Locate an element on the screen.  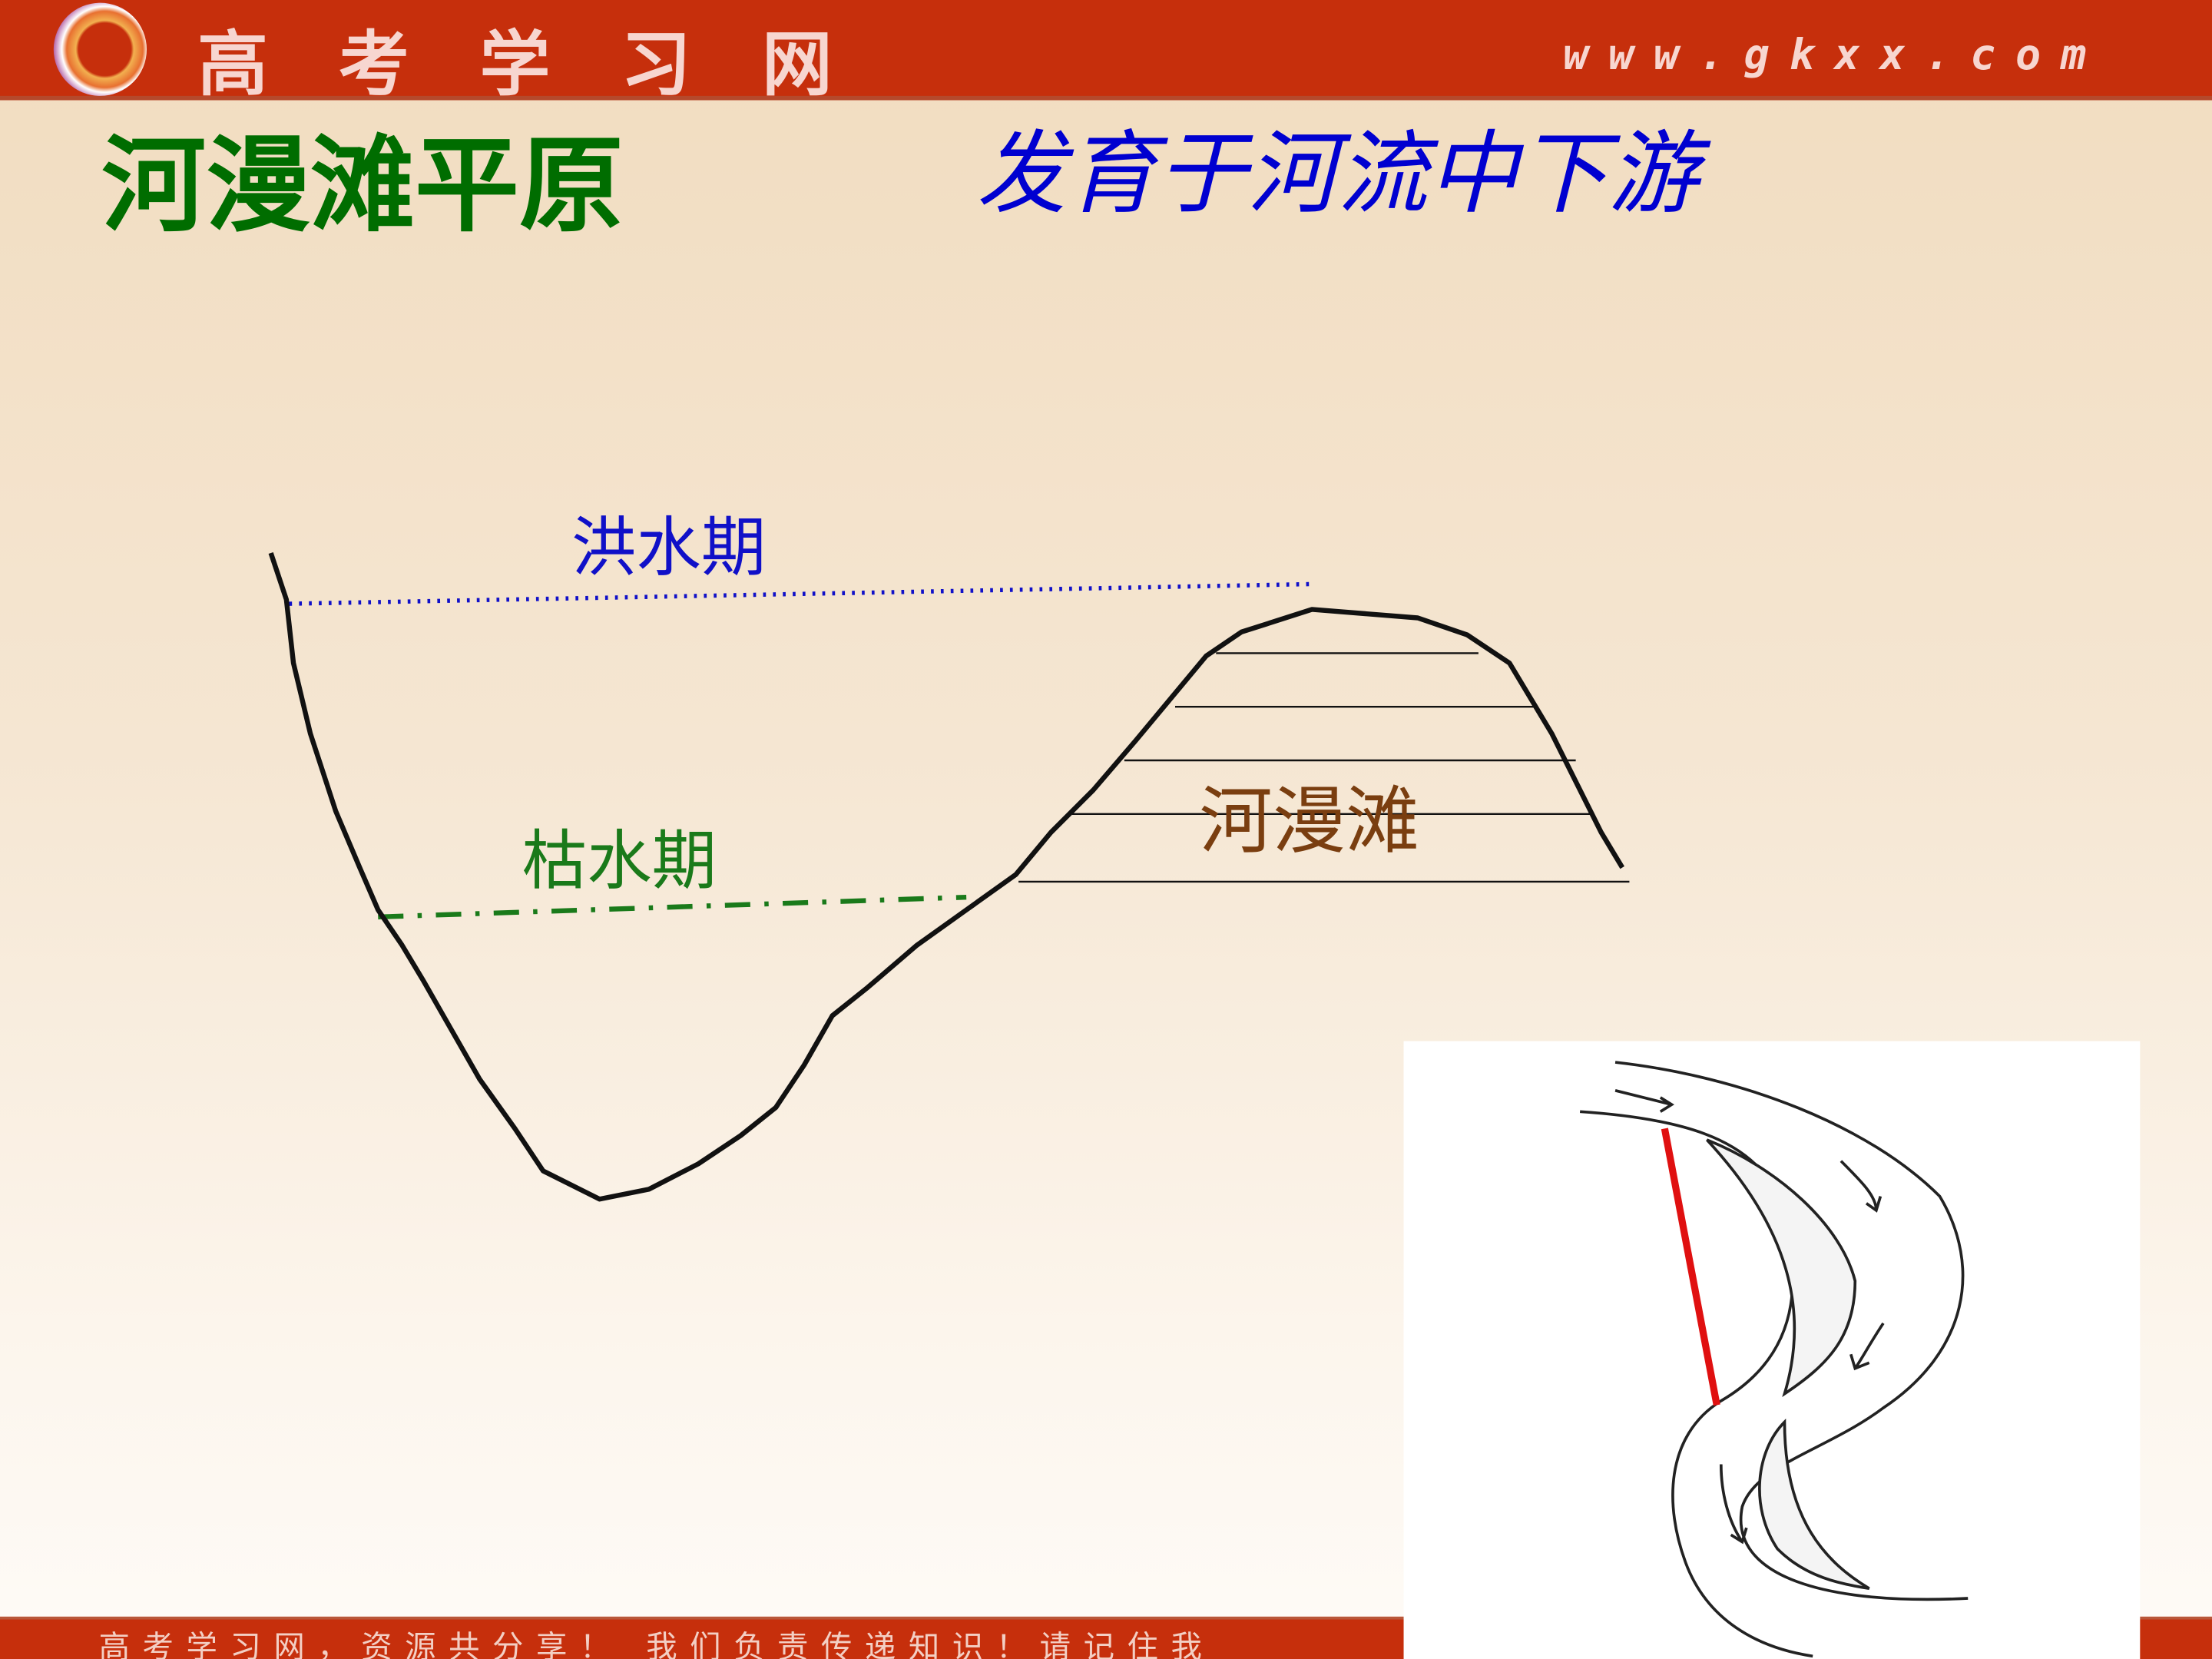
outer-bank is located at coordinates (1791, 1331).